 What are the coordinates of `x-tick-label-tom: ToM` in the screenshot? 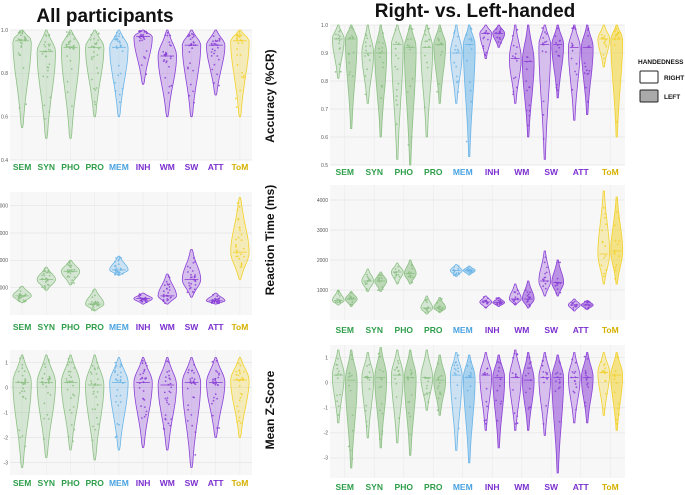 It's located at (610, 330).